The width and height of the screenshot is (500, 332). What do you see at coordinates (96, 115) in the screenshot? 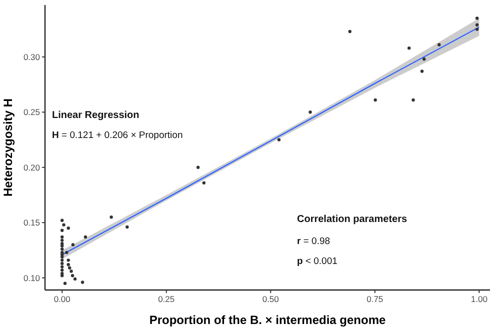
I see `annotation: Linear Regression` at bounding box center [96, 115].